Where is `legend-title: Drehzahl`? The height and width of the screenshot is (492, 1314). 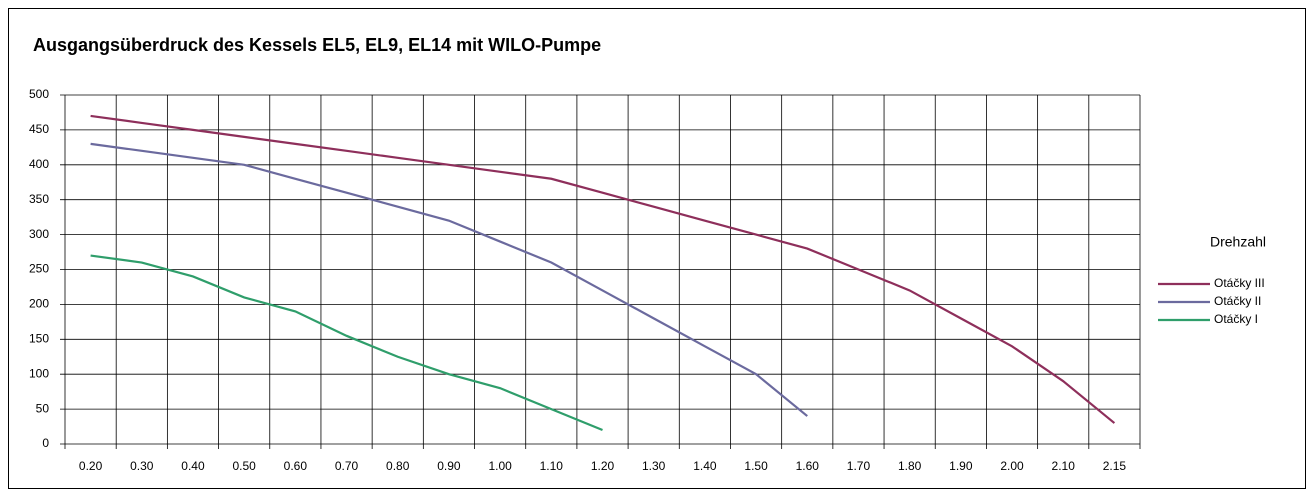 legend-title: Drehzahl is located at coordinates (1238, 242).